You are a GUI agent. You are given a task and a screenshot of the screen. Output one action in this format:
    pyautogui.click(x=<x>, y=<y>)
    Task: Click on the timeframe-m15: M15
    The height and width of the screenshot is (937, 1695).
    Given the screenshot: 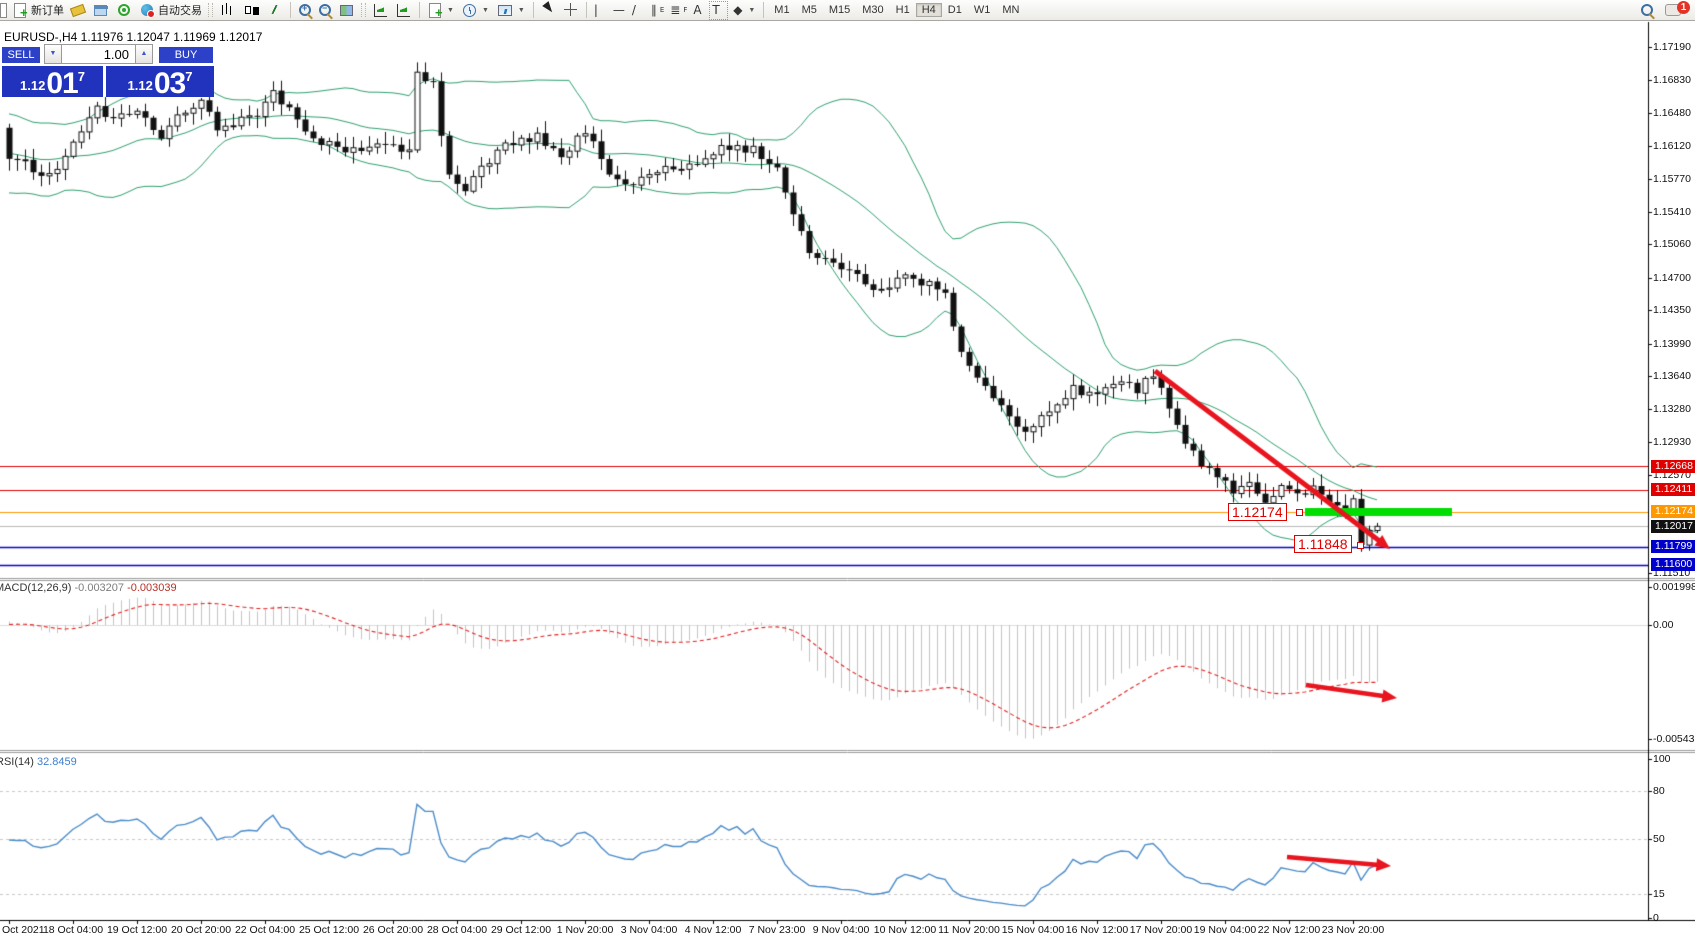 What is the action you would take?
    pyautogui.click(x=839, y=10)
    